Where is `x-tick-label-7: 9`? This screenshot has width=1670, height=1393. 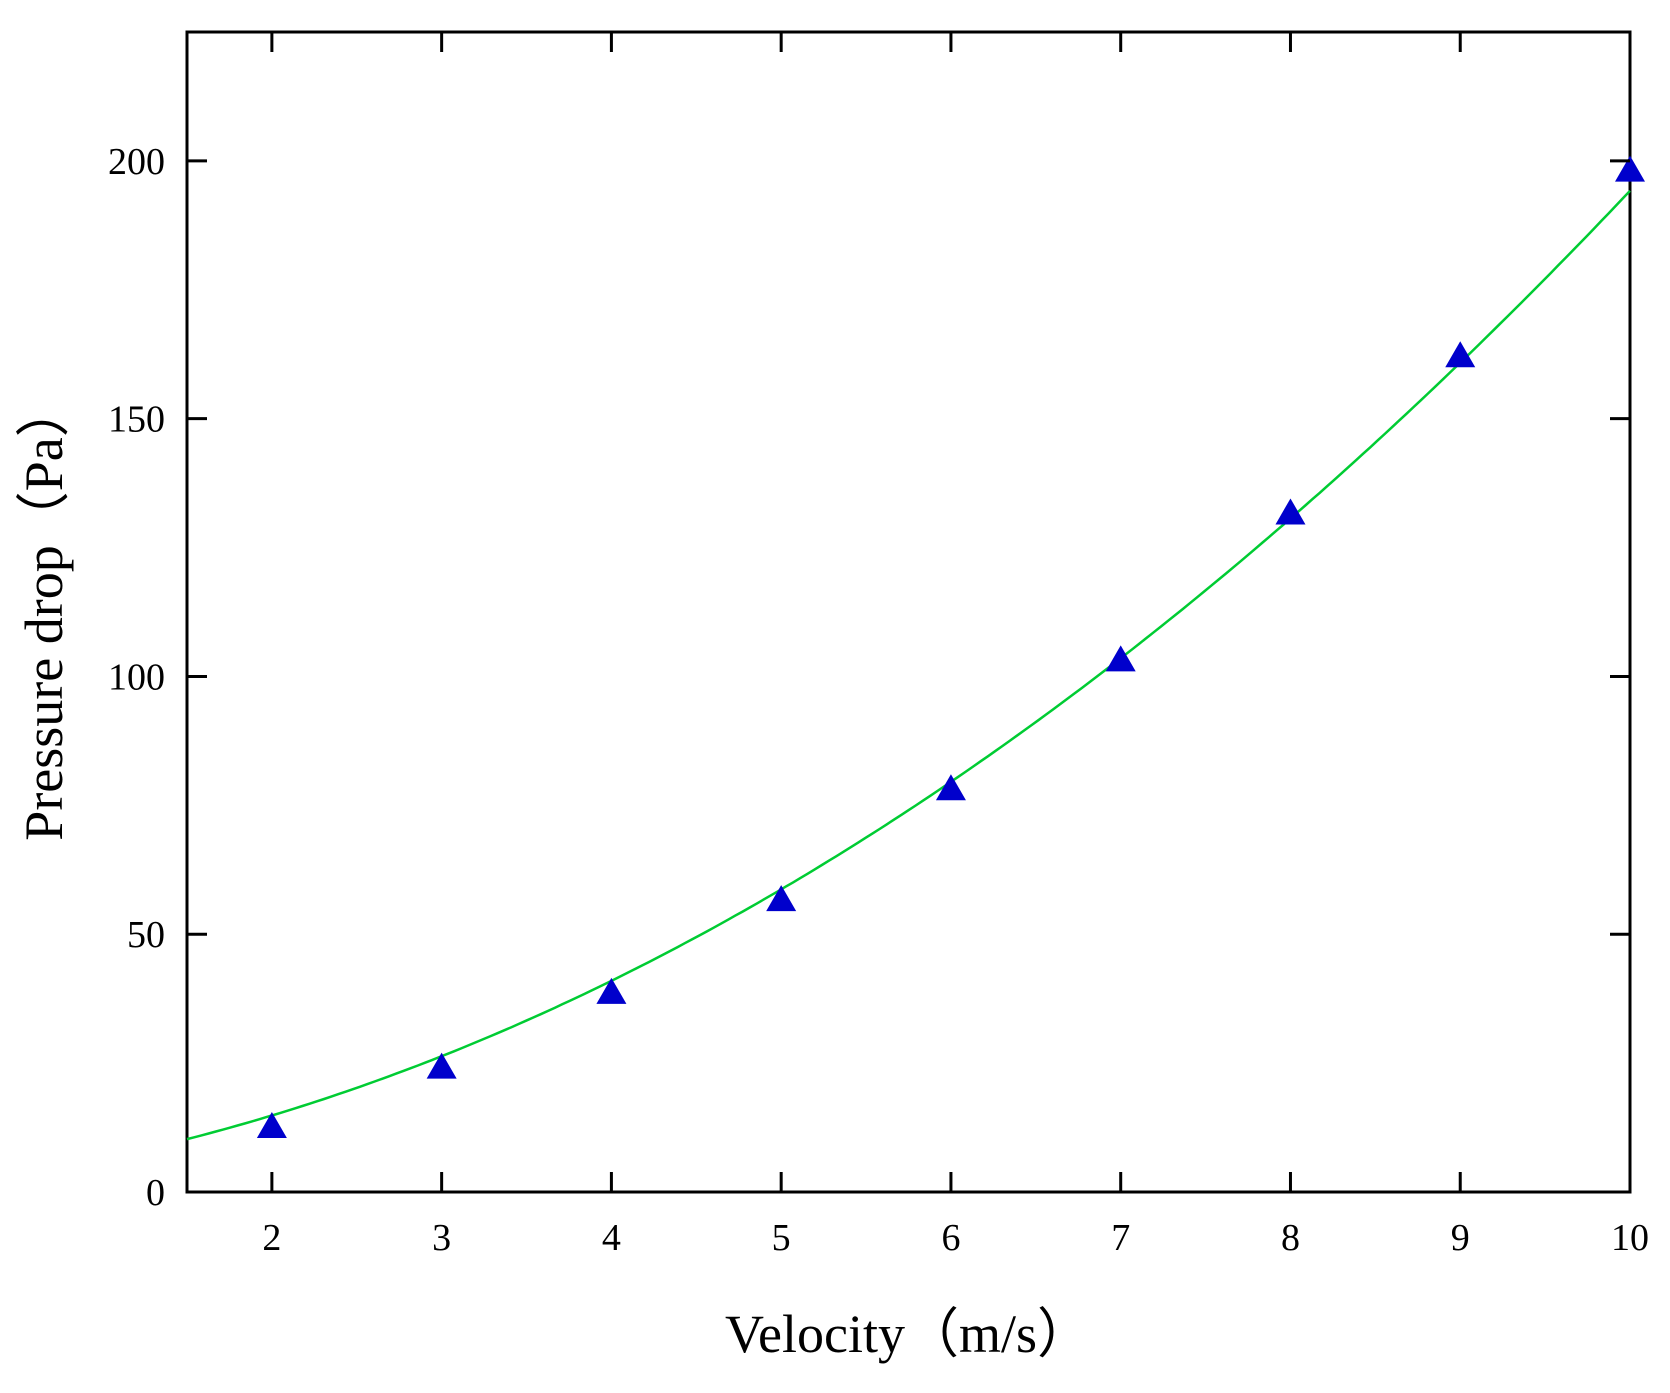
x-tick-label-7: 9 is located at coordinates (1460, 1238).